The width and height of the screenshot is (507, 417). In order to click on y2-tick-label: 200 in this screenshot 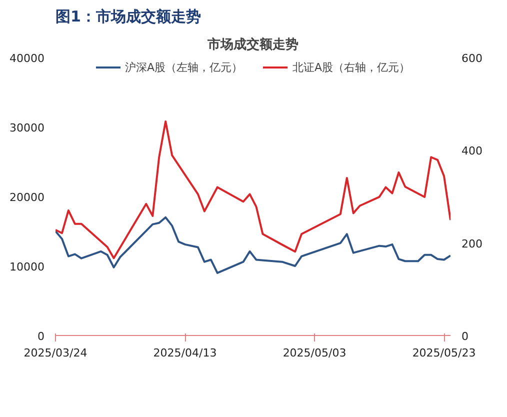, I will do `click(472, 243)`.